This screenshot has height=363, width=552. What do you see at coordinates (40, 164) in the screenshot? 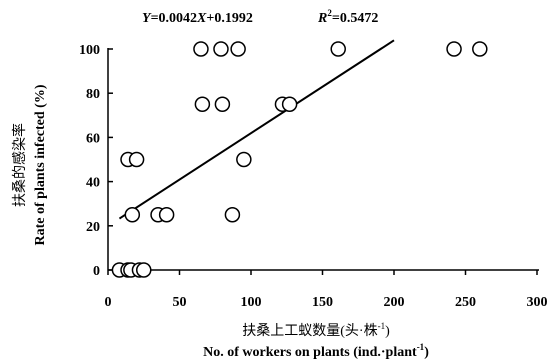
I see `y-axis-title-en: Rate of plants infected (%)` at bounding box center [40, 164].